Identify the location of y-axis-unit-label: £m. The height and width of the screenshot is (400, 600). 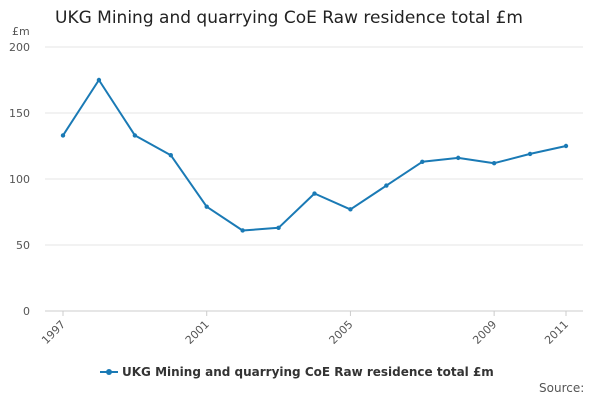
(21, 31).